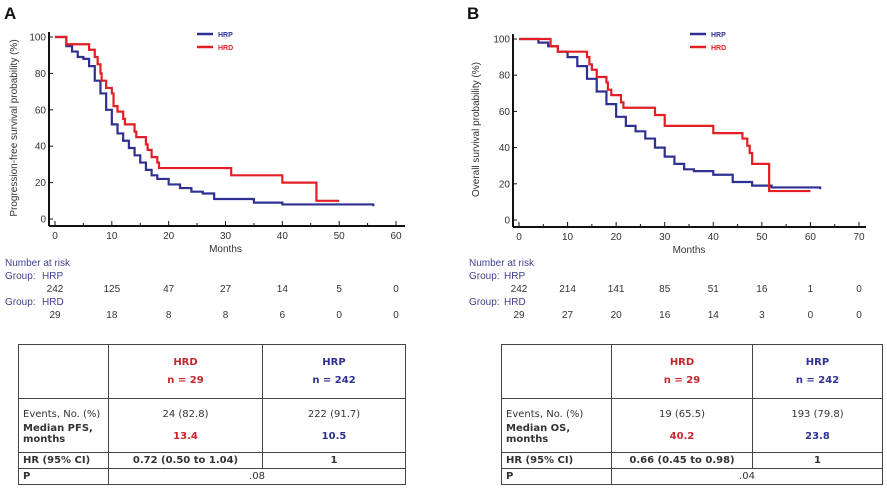  What do you see at coordinates (514, 276) in the screenshot?
I see `risk-group-name: HRP` at bounding box center [514, 276].